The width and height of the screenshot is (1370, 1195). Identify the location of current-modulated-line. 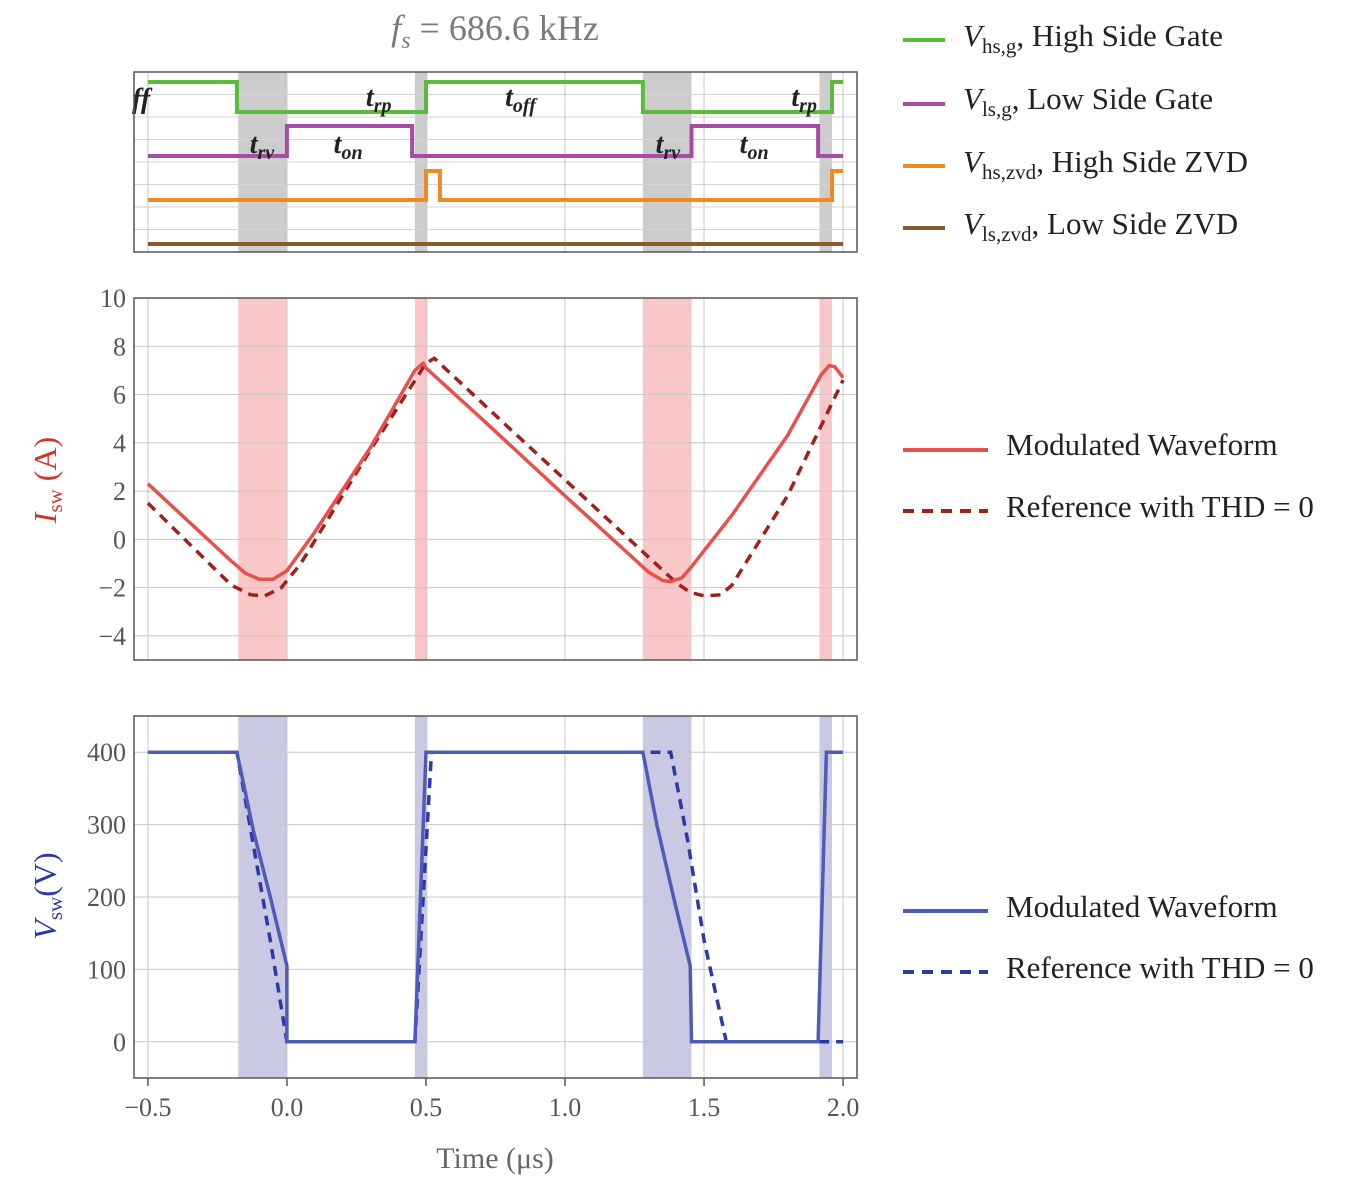
(495, 472).